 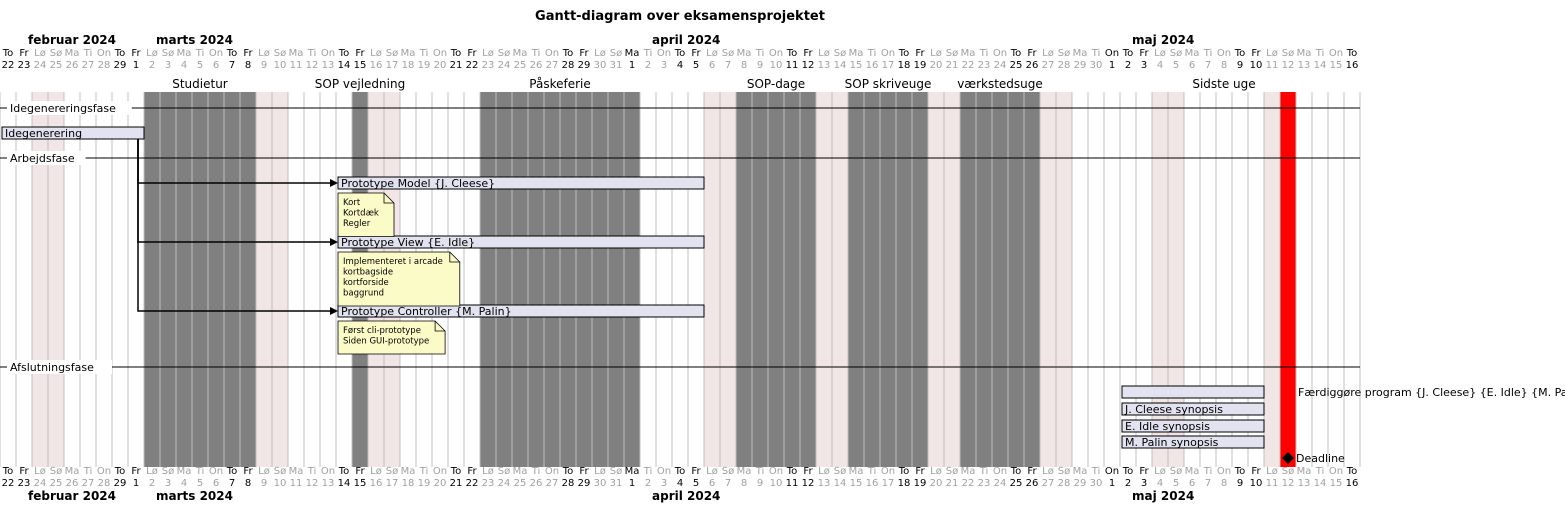 What do you see at coordinates (408, 65) in the screenshot?
I see `day-number-label: 18` at bounding box center [408, 65].